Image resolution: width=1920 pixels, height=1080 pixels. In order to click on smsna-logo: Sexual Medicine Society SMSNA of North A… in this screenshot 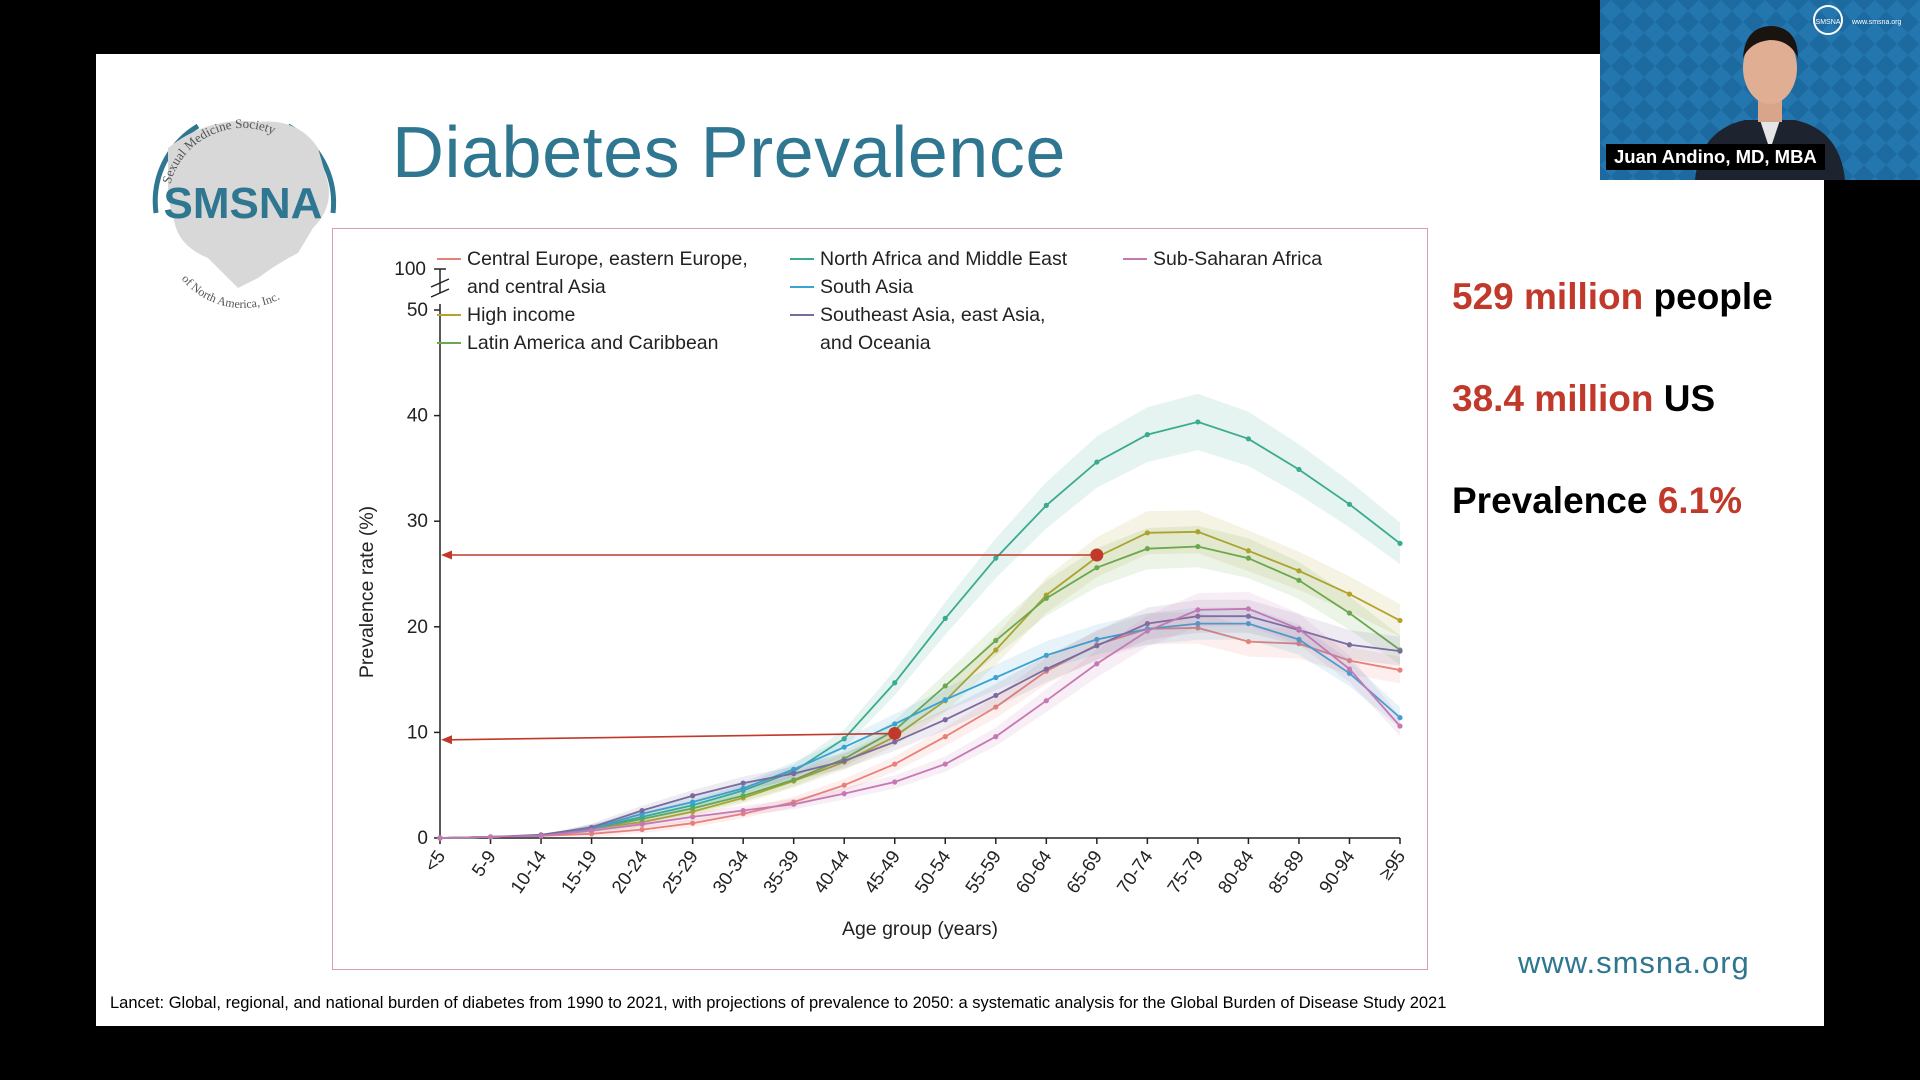, I will do `click(244, 213)`.